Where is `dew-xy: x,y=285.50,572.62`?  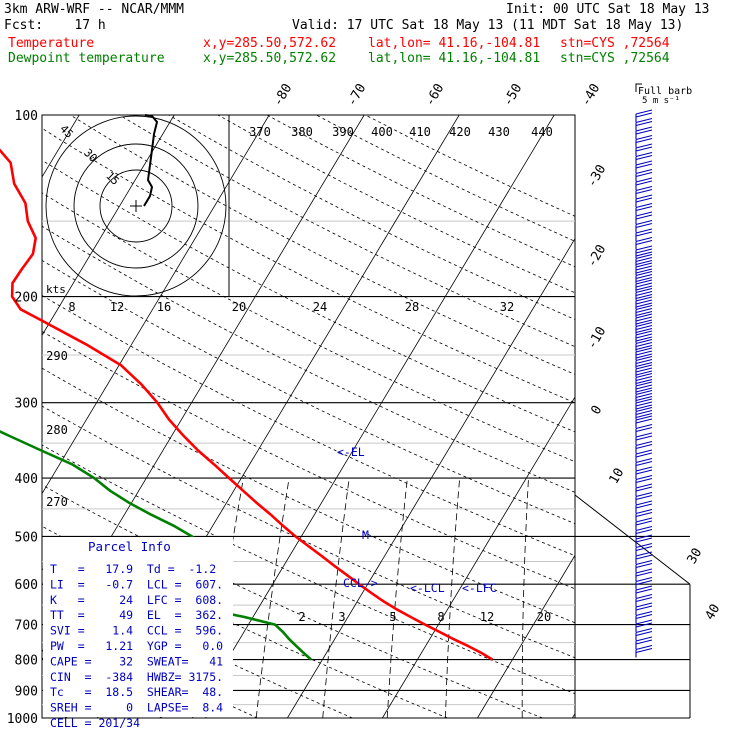 dew-xy: x,y=285.50,572.62 is located at coordinates (270, 58).